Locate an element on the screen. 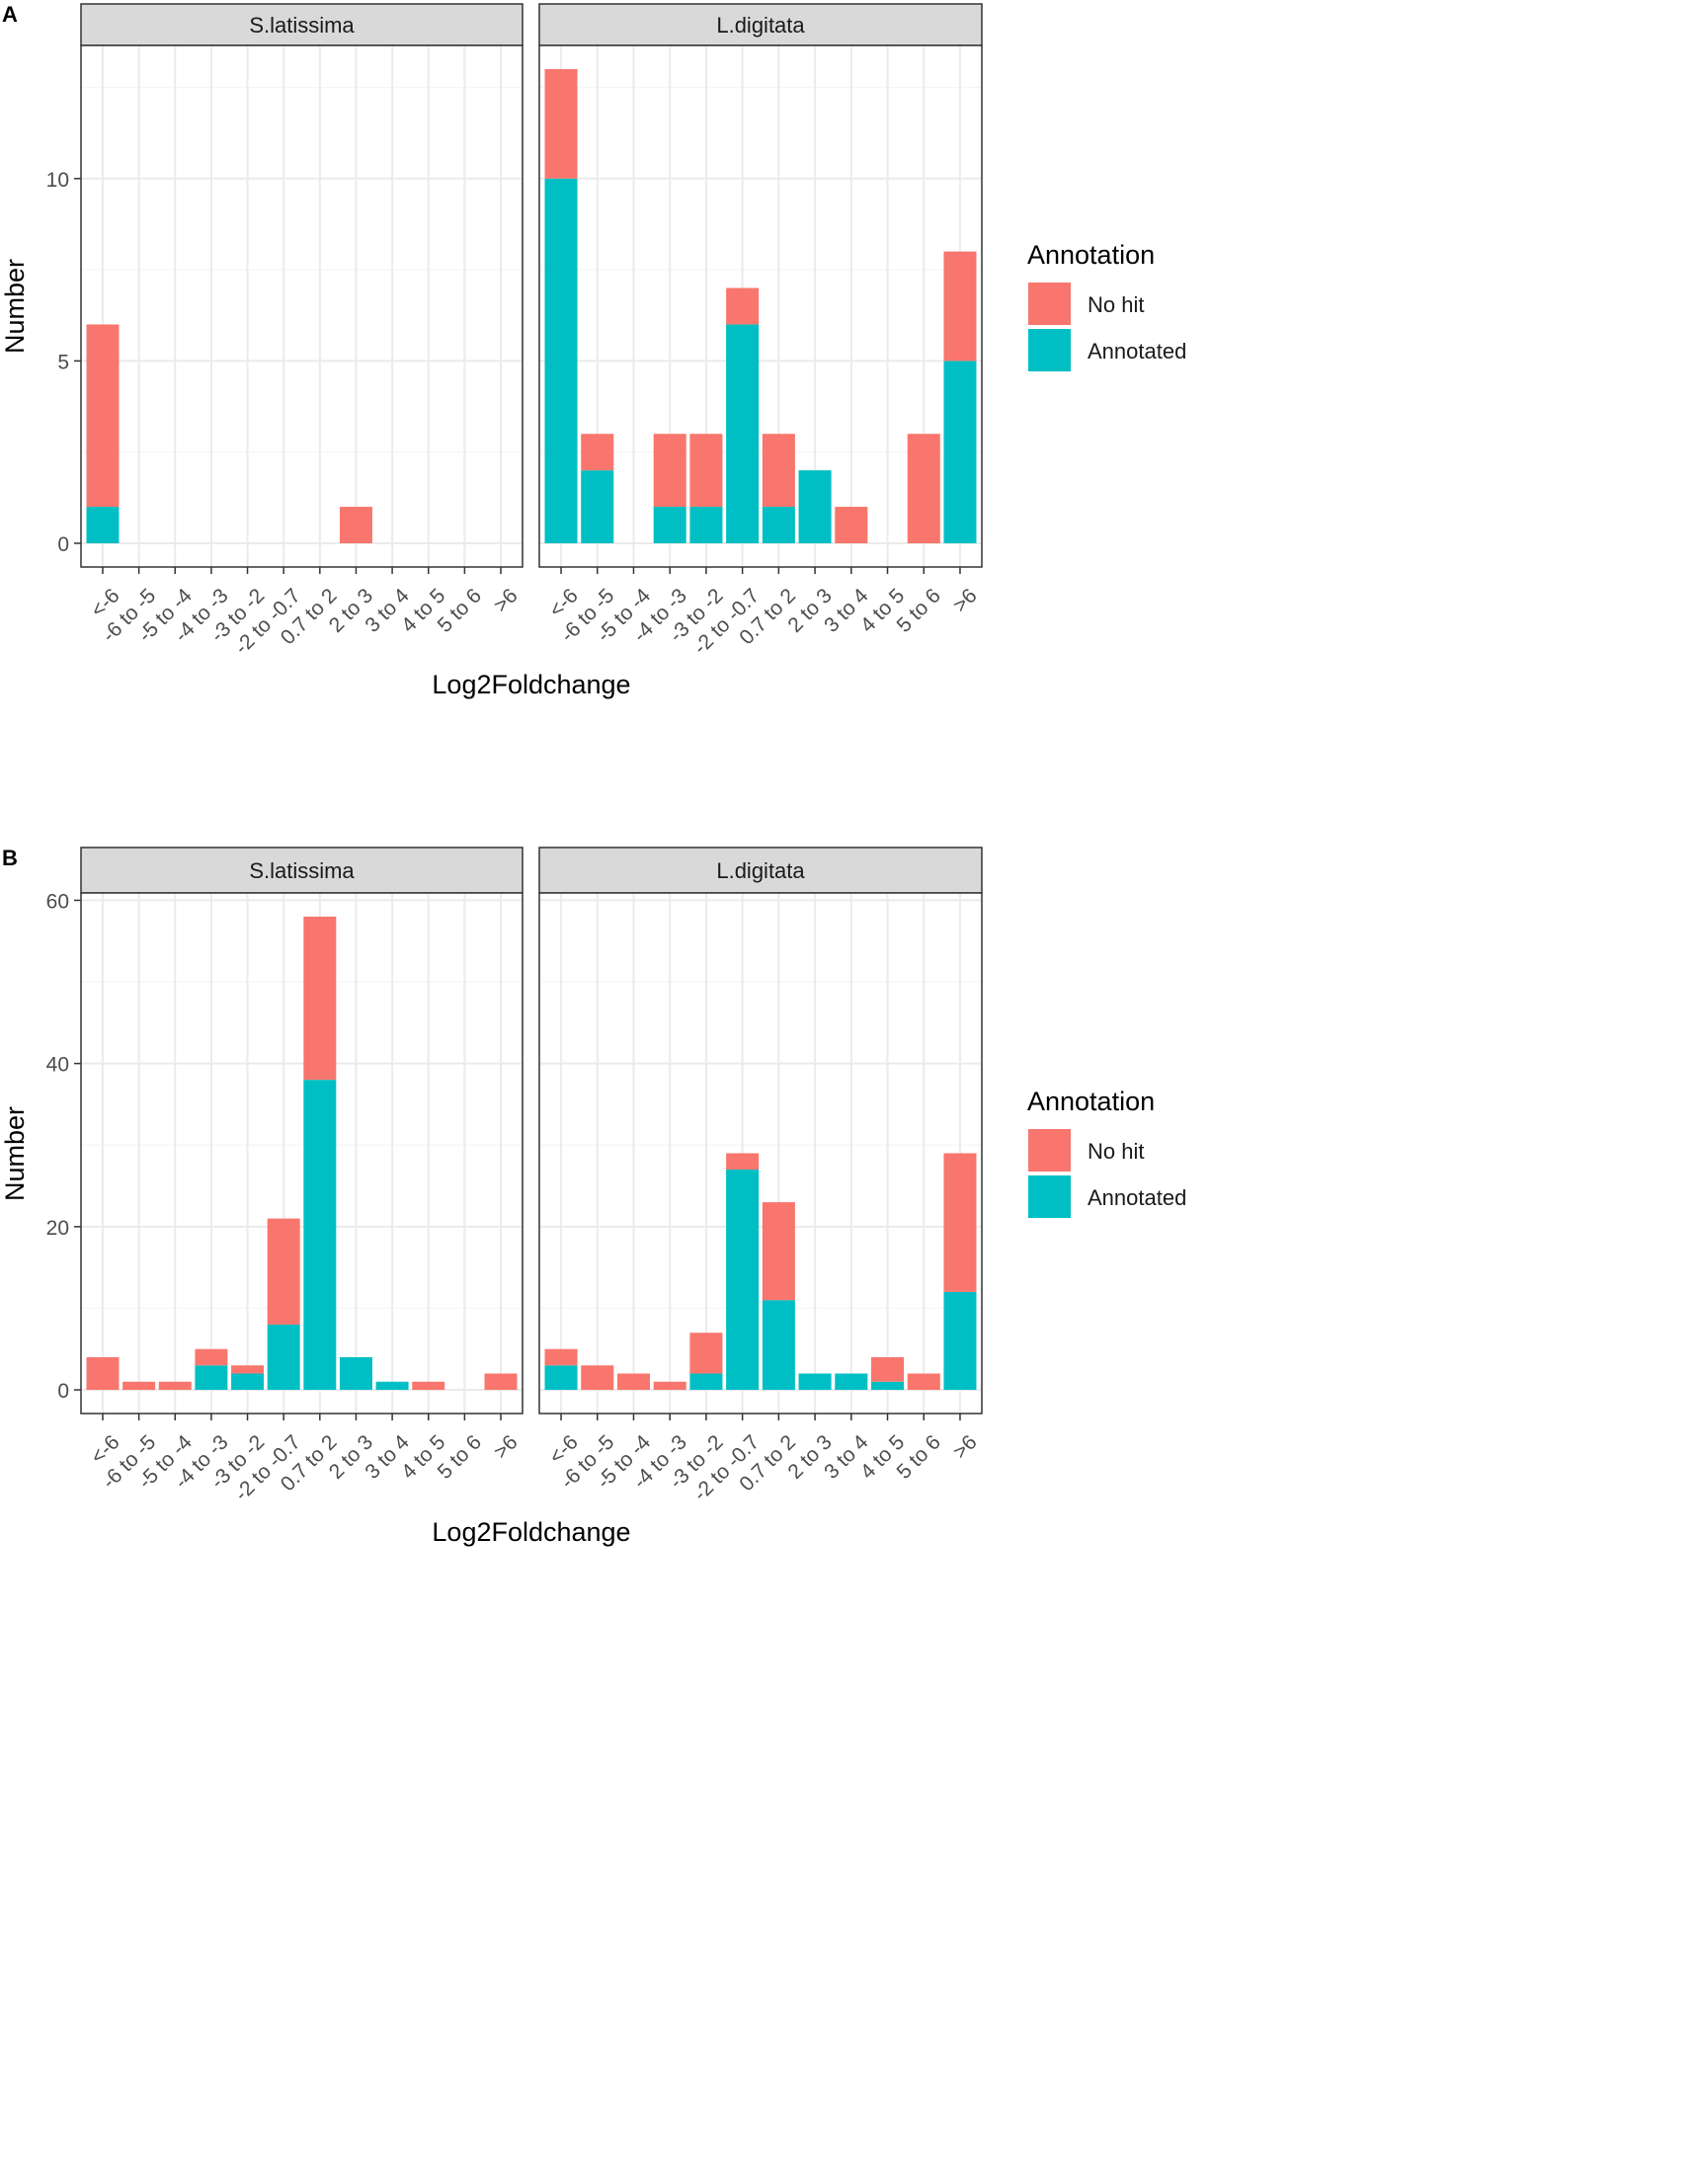  y-tick-label: 60 is located at coordinates (58, 901).